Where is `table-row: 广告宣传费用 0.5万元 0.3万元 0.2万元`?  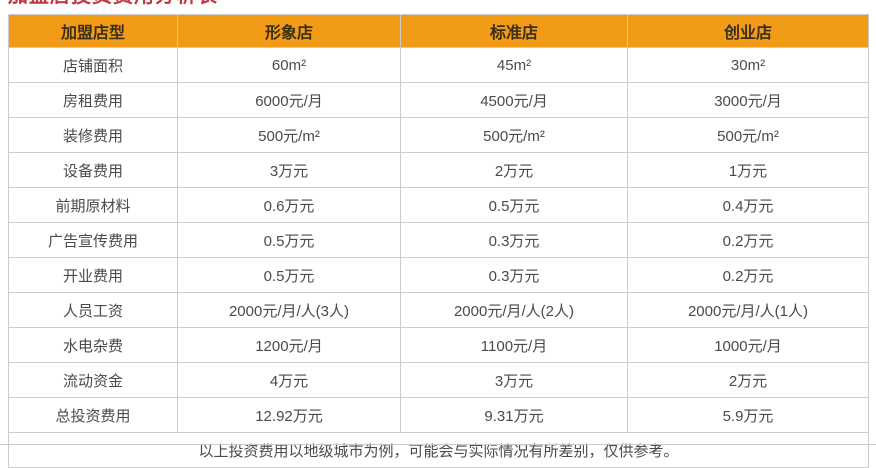 table-row: 广告宣传费用 0.5万元 0.3万元 0.2万元 is located at coordinates (438, 240).